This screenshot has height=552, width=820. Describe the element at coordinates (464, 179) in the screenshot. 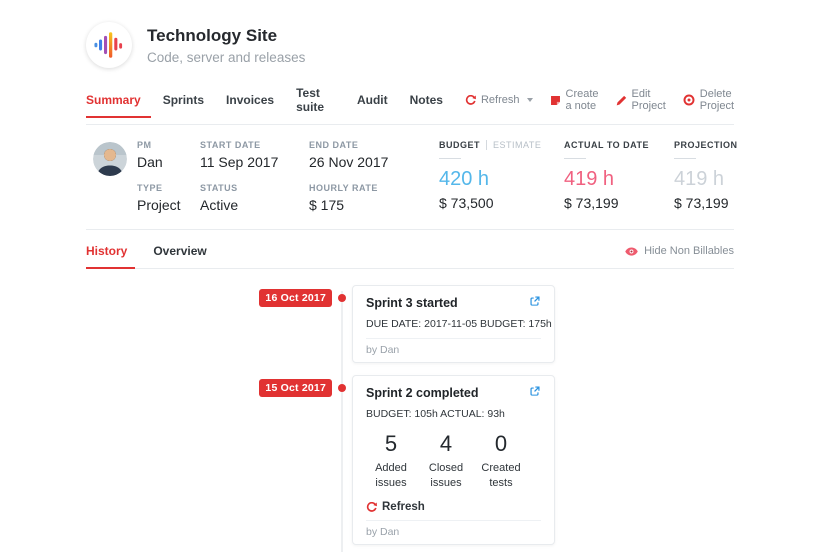

I see `budget-hours: 420 h` at that location.